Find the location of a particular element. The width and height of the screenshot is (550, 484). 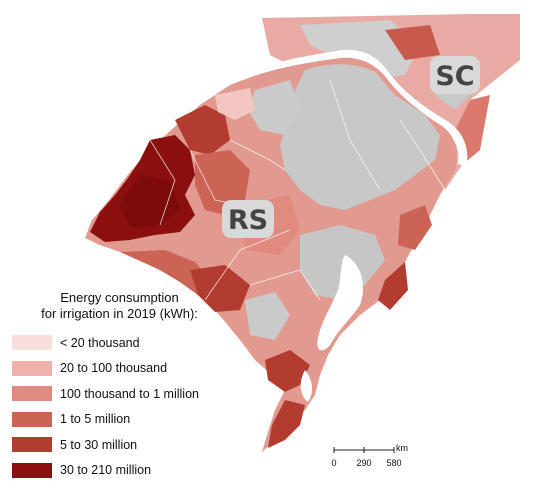

sc-label-box is located at coordinates (455, 75).